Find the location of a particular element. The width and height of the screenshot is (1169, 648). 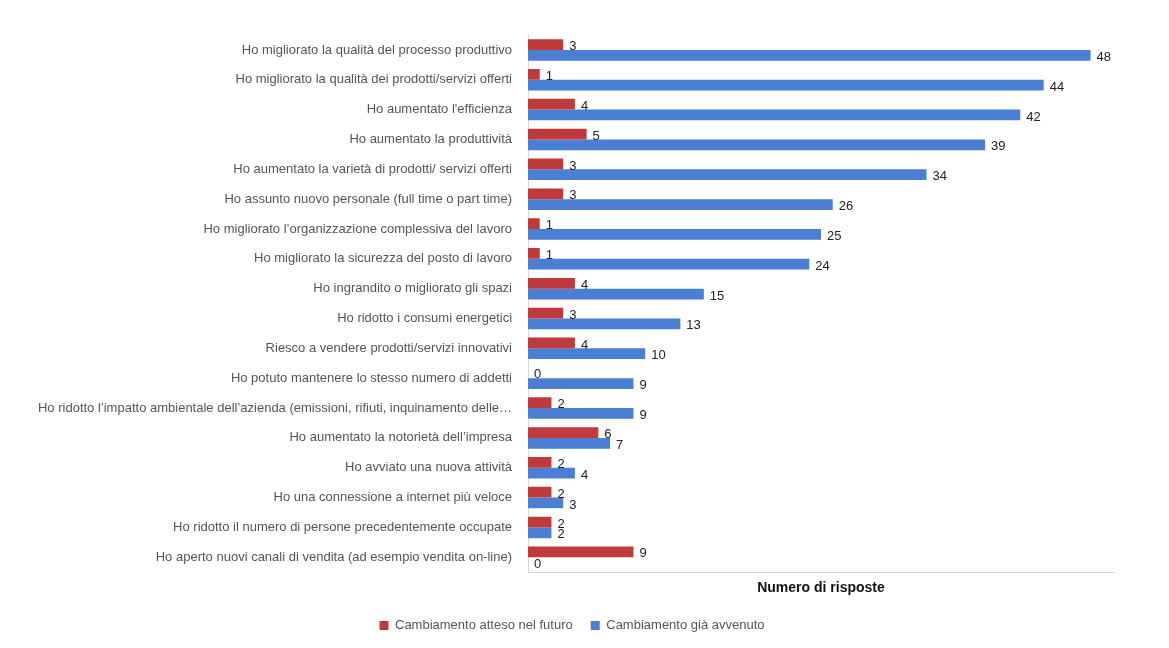

y-tick-label: Ho aumentato l'efficienza is located at coordinates (439, 109).